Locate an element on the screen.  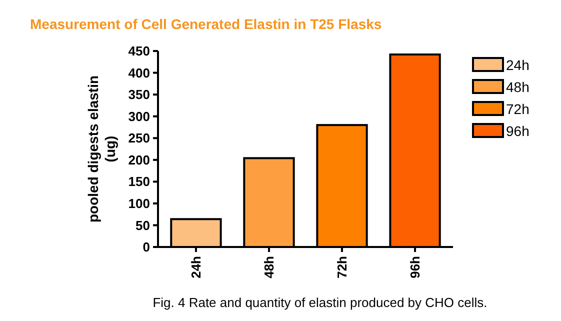
y-tick-label: 350 is located at coordinates (139, 94).